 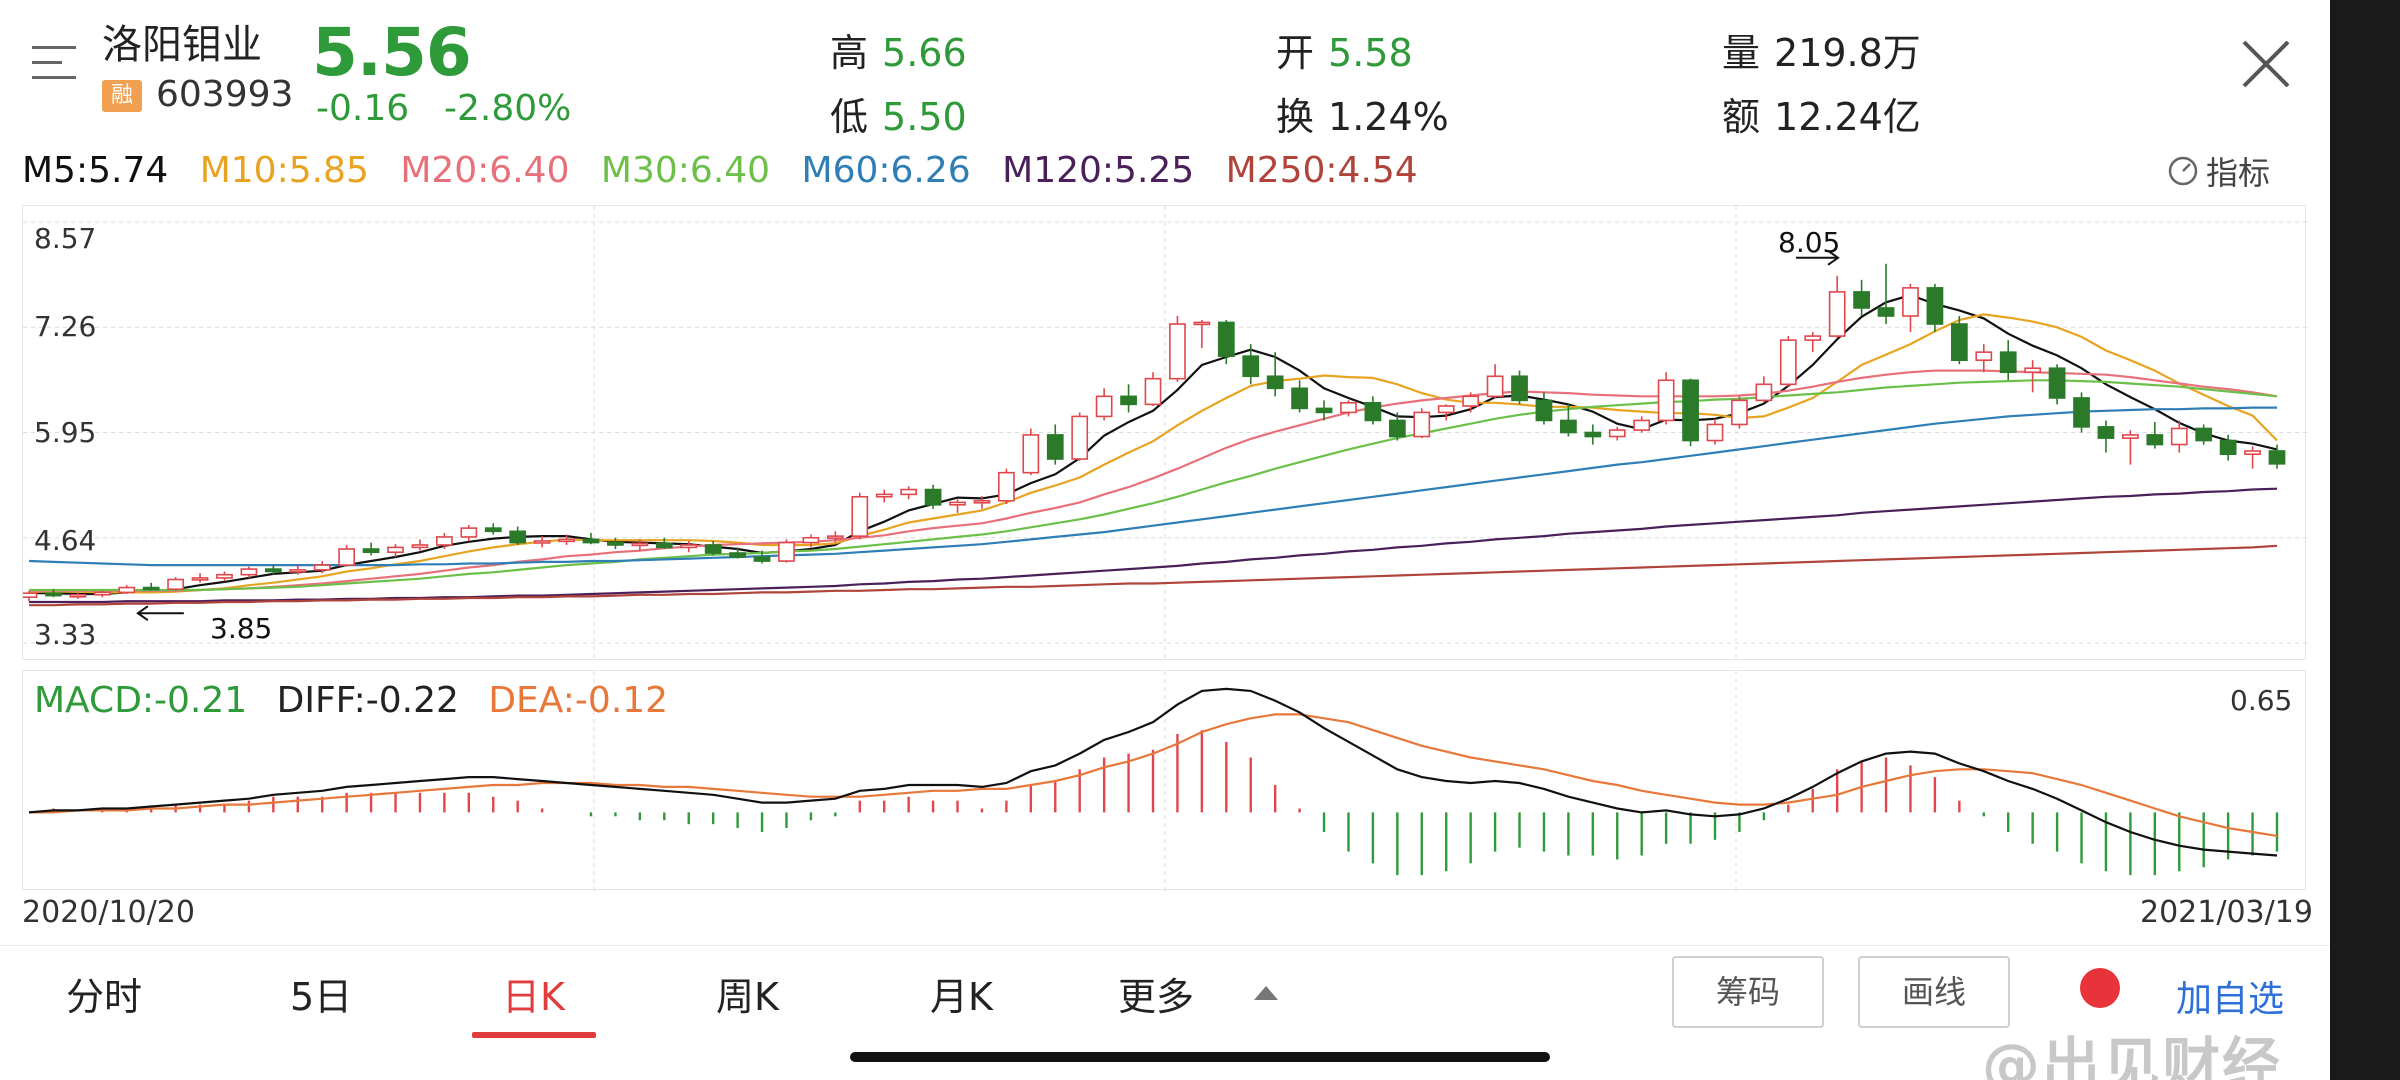 I want to click on home-indicator, so click(x=1200, y=1057).